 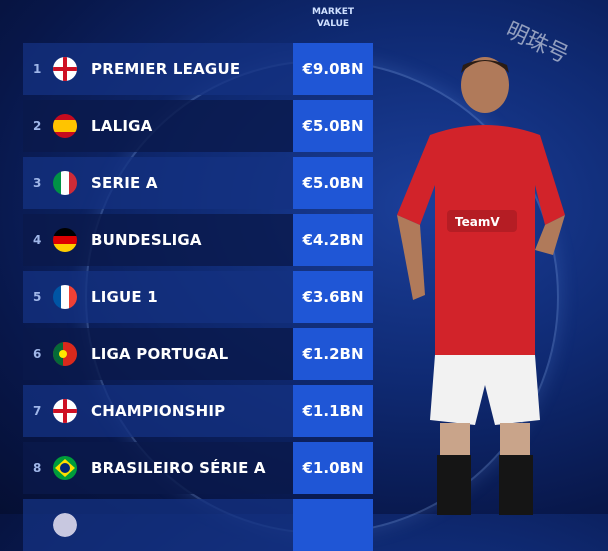 What do you see at coordinates (65, 183) in the screenshot?
I see `italy-flag-icon` at bounding box center [65, 183].